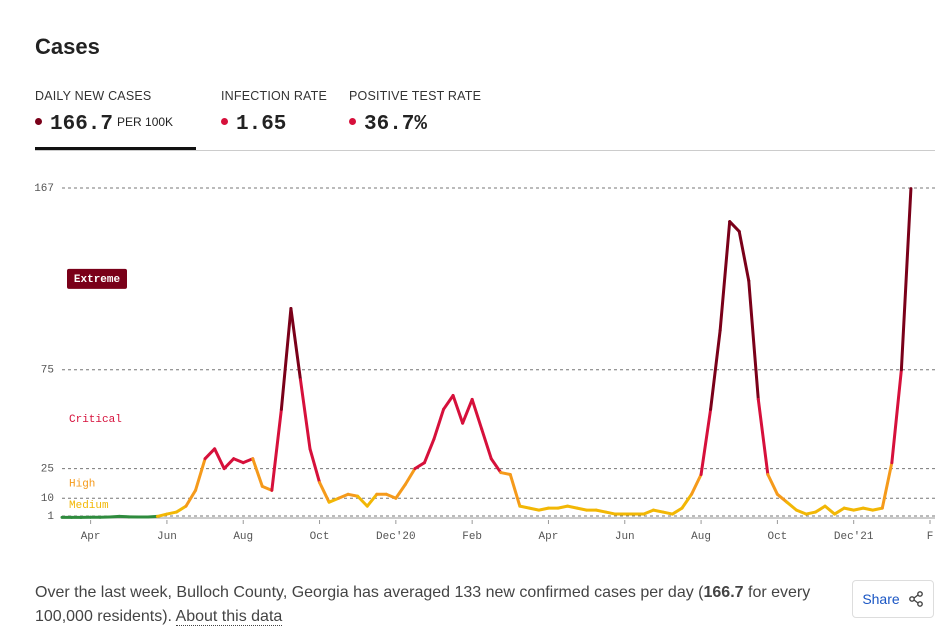 The height and width of the screenshot is (635, 947). I want to click on tab-unit: PER 100K, so click(145, 122).